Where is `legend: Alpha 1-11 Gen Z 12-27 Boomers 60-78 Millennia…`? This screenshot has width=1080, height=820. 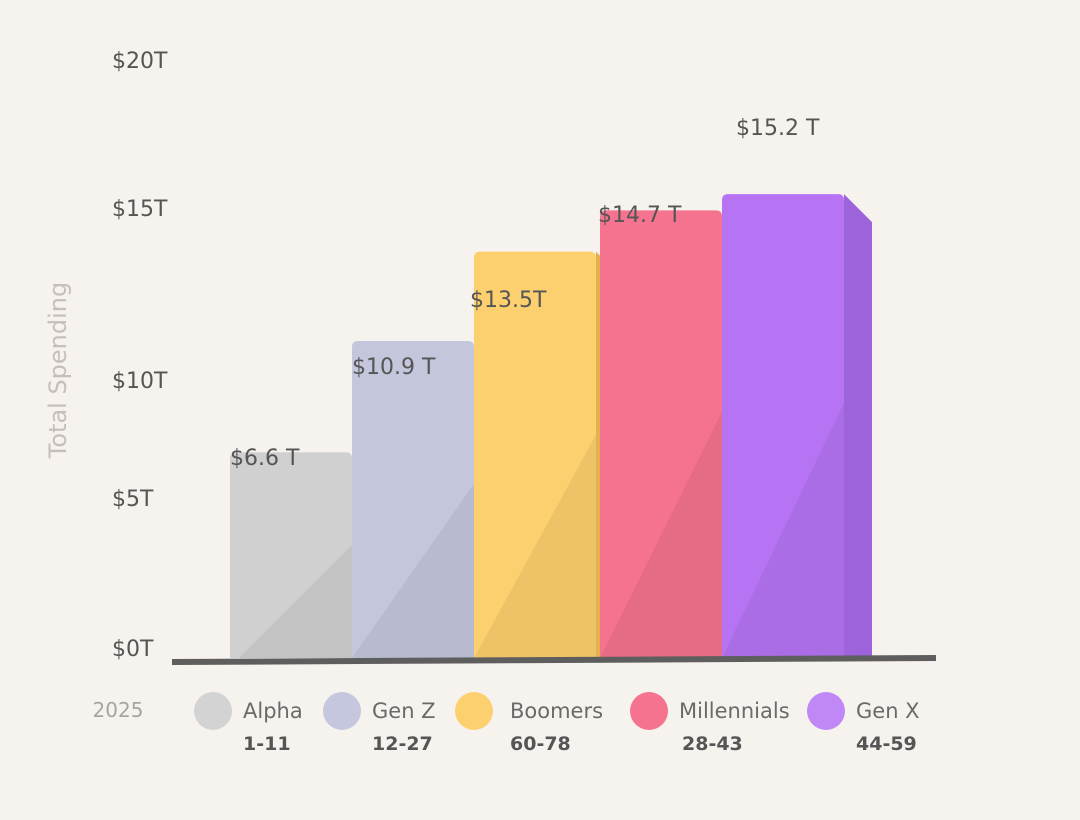 legend: Alpha 1-11 Gen Z 12-27 Boomers 60-78 Millennia… is located at coordinates (557, 723).